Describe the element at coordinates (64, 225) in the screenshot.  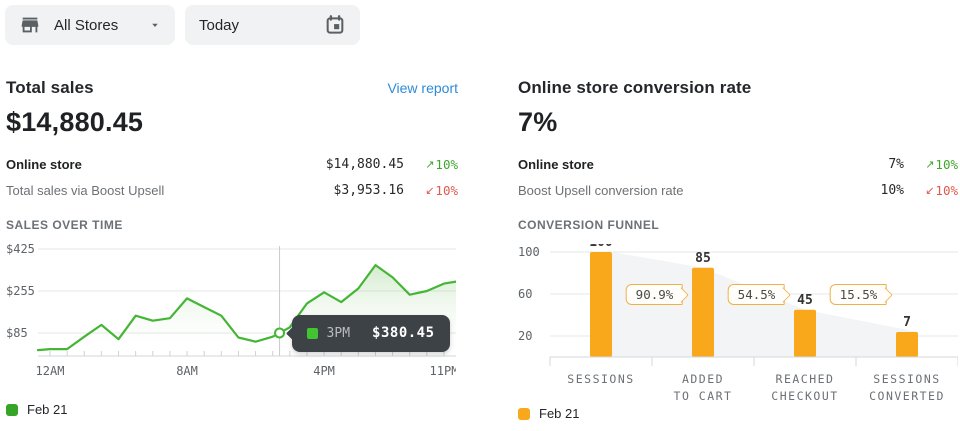
I see `sales-over-time-title: SALES OVER TIME` at that location.